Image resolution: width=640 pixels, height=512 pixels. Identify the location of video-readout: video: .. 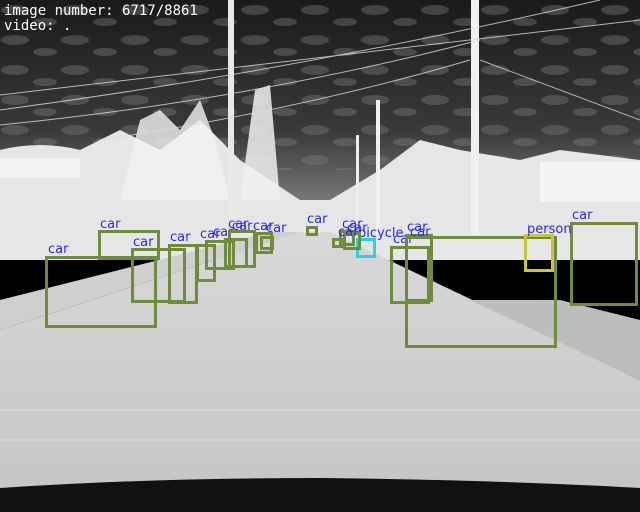
(38, 26).